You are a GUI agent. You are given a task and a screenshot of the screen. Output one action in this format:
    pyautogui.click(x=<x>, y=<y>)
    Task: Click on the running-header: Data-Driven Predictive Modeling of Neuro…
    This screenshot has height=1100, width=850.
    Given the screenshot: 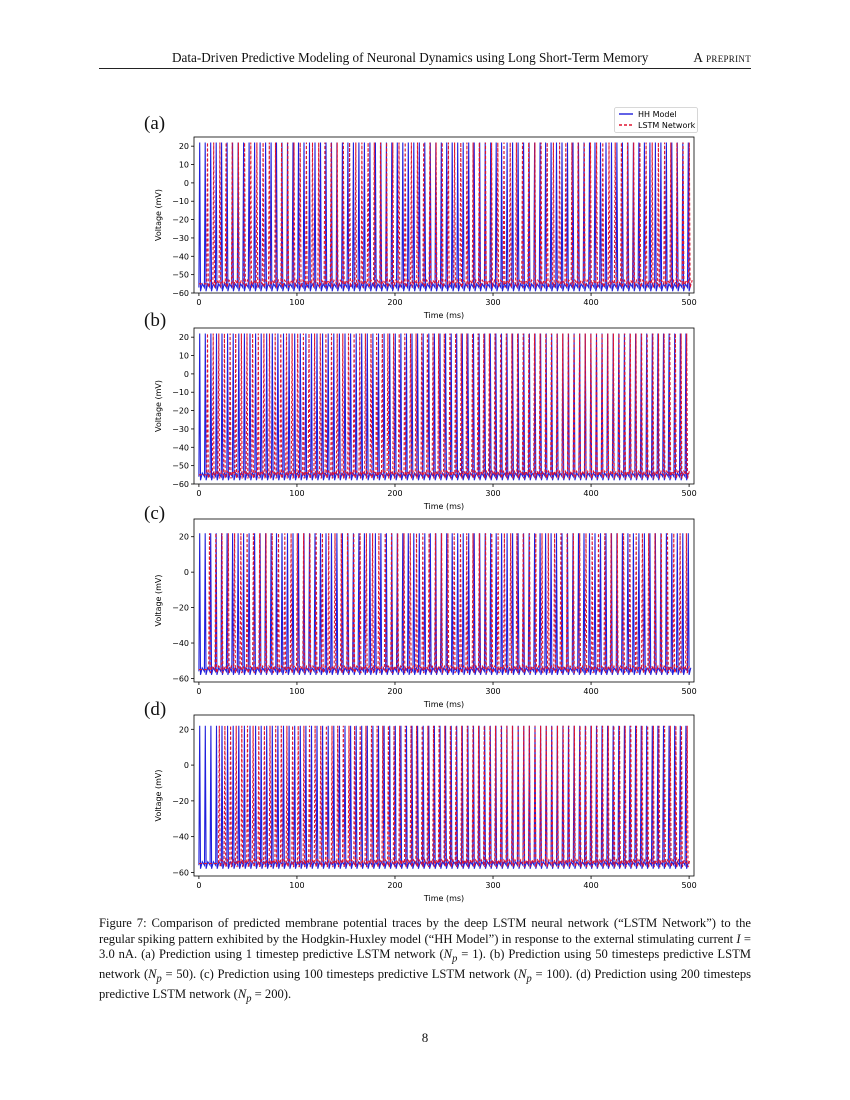 What is the action you would take?
    pyautogui.click(x=425, y=59)
    